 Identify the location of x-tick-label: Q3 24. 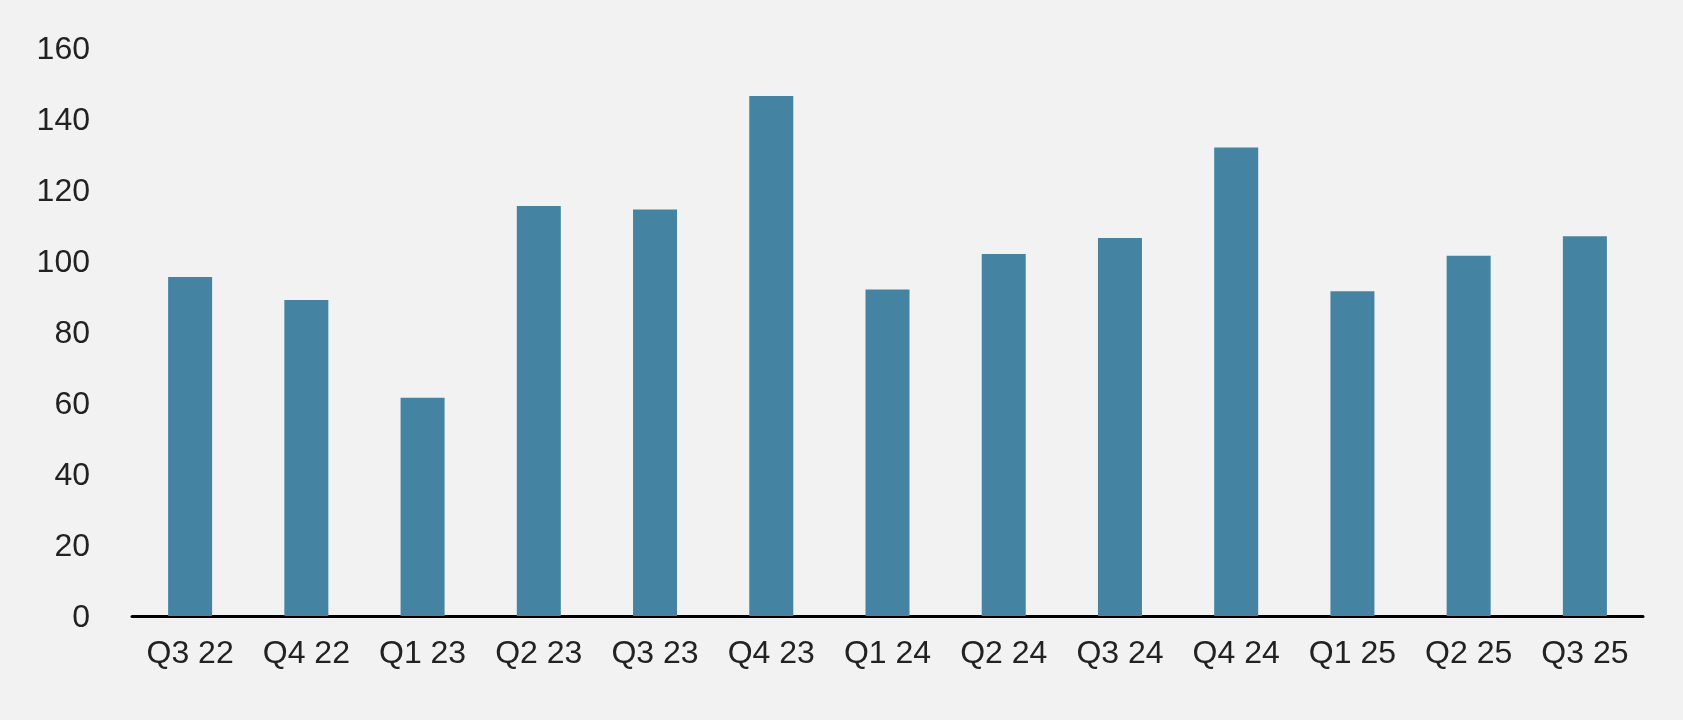
(1120, 652).